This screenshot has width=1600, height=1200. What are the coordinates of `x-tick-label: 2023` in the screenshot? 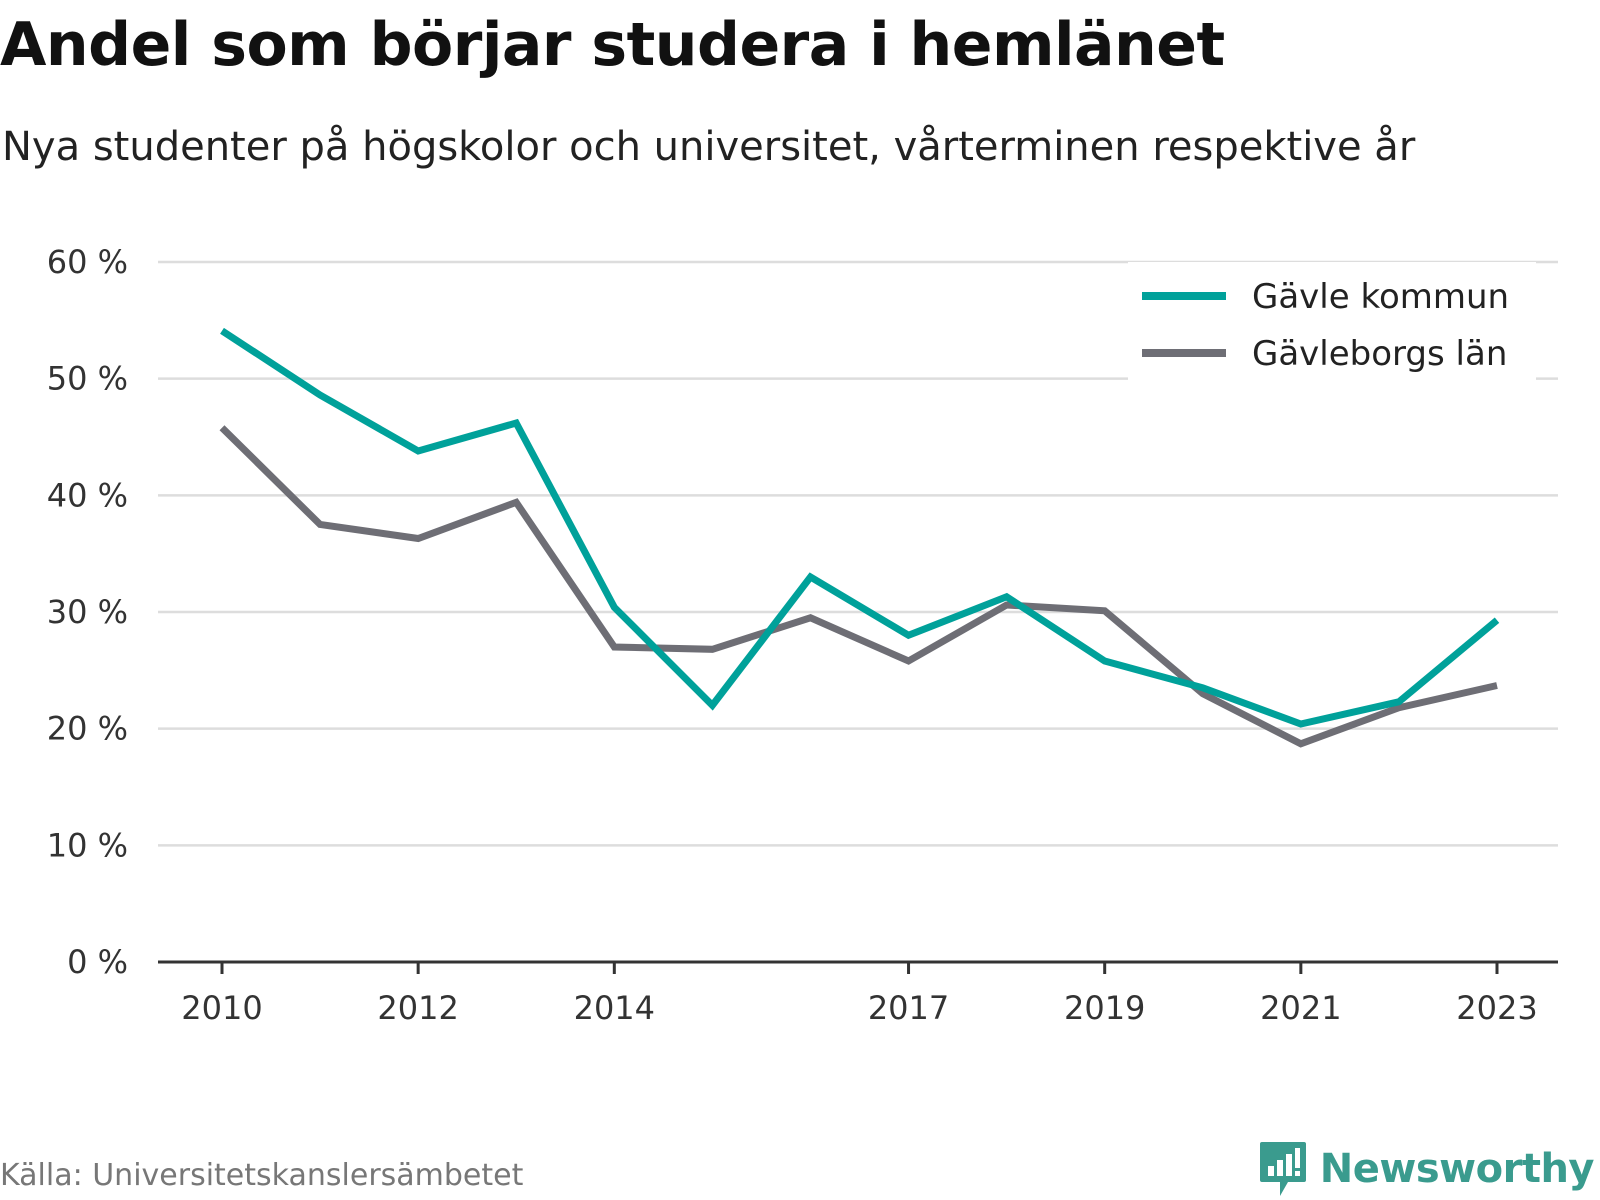 It's located at (1496, 1008).